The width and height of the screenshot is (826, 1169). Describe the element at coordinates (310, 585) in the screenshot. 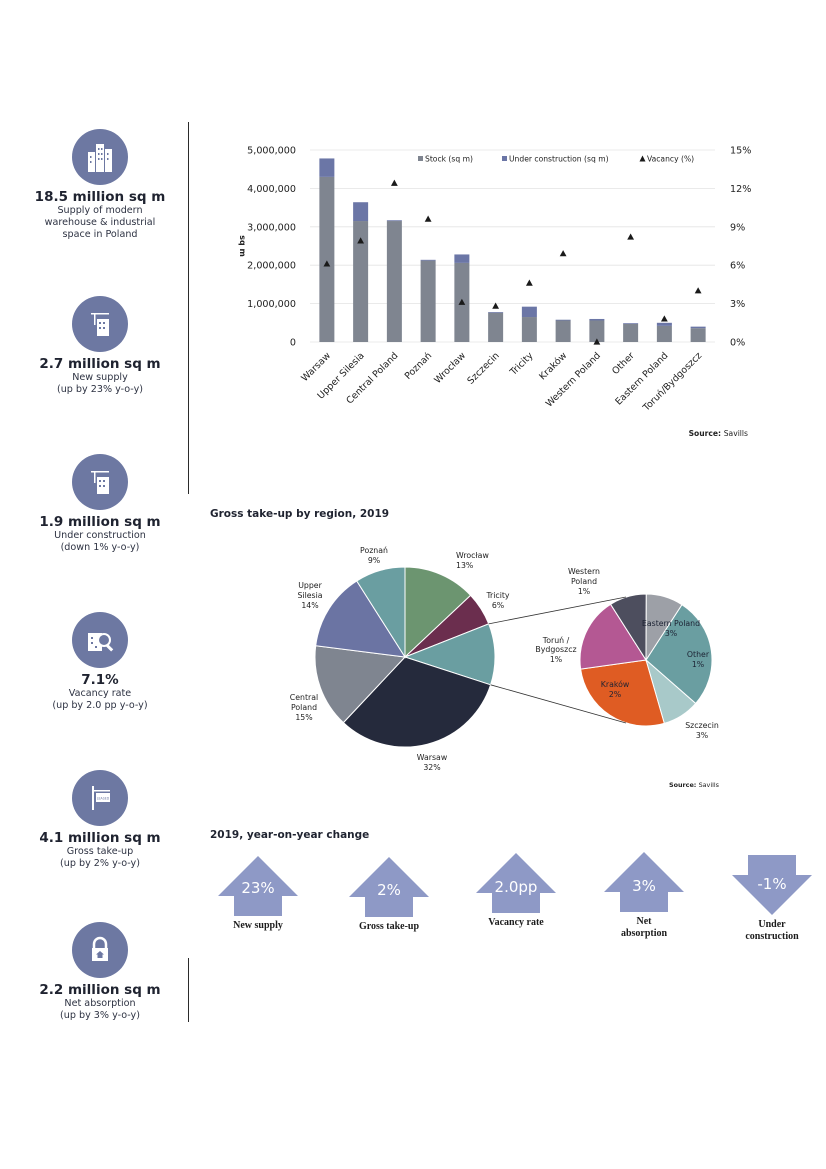

I see `pie-label: Upper` at that location.